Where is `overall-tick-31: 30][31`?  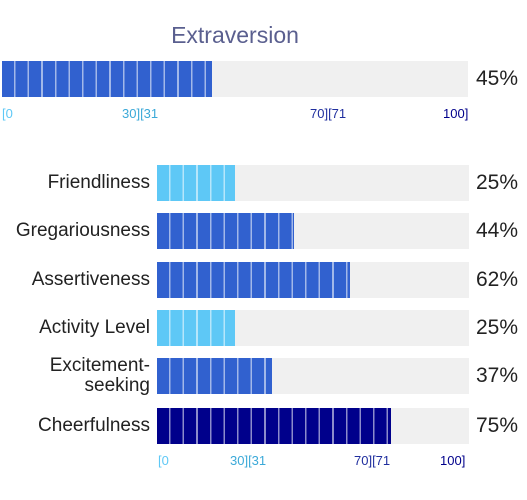 overall-tick-31: 30][31 is located at coordinates (140, 113).